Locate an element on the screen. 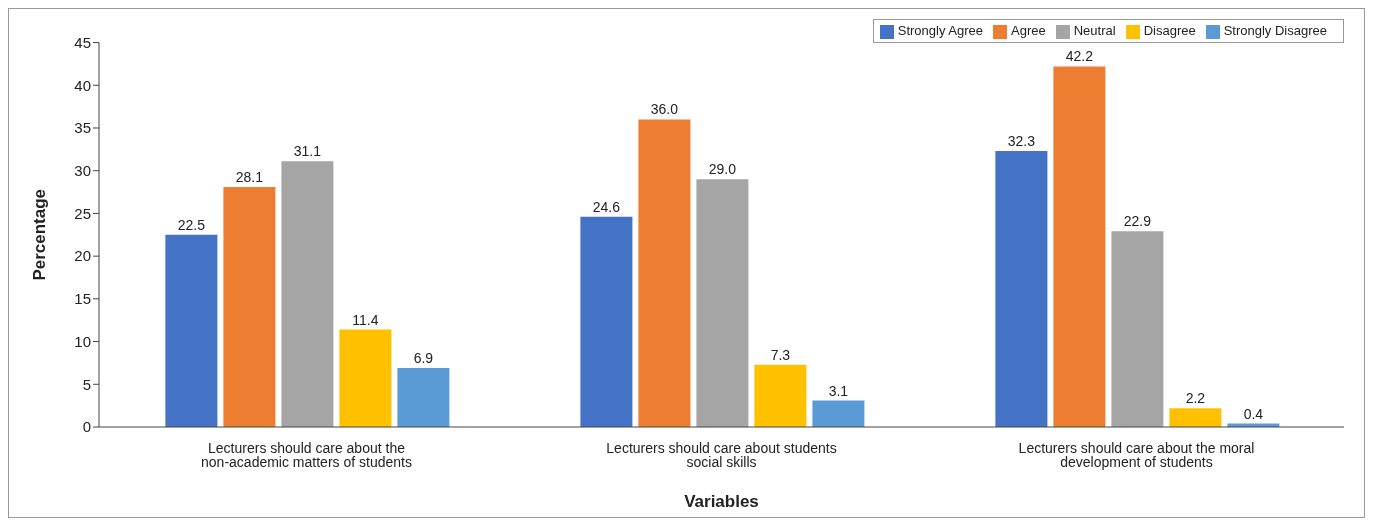 This screenshot has width=1373, height=526. legend-label: Strongly Agree is located at coordinates (940, 30).